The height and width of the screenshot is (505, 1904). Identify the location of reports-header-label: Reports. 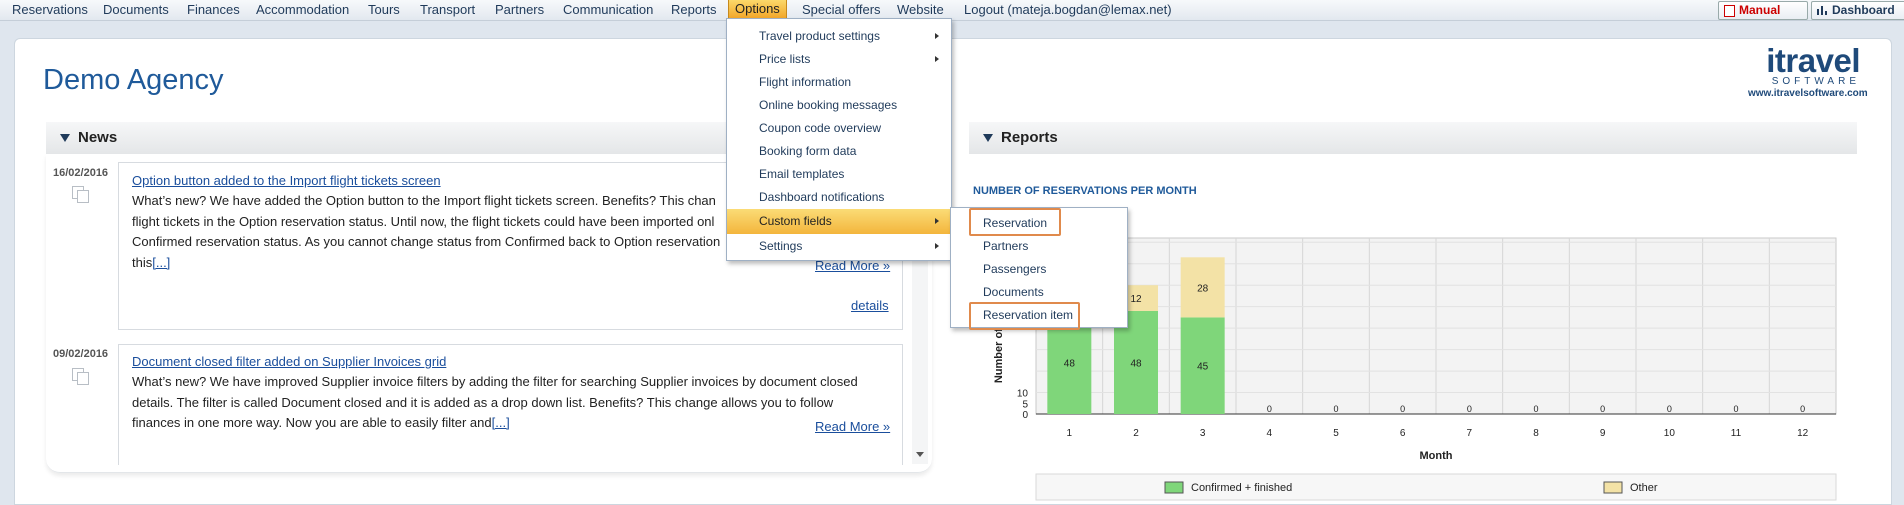
(1029, 137).